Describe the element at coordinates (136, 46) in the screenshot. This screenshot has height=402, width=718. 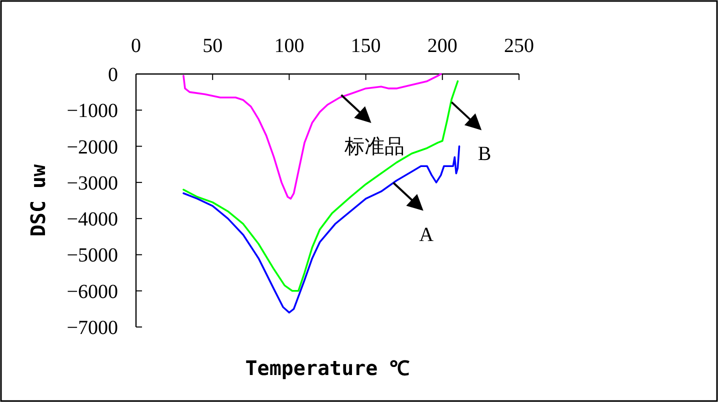
I see `x-tick-label: 0` at that location.